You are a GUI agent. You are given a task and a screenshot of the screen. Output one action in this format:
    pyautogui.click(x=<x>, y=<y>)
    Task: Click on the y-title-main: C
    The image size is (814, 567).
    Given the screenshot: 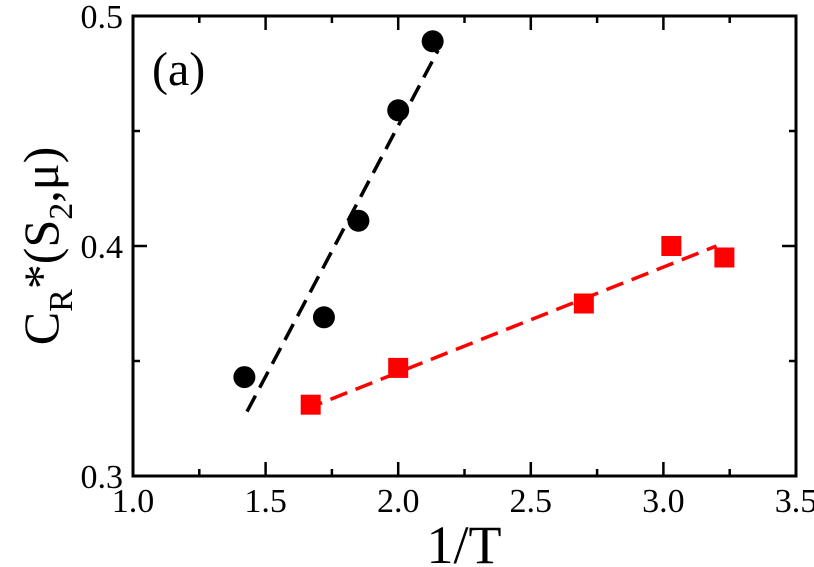 What is the action you would take?
    pyautogui.click(x=41, y=328)
    